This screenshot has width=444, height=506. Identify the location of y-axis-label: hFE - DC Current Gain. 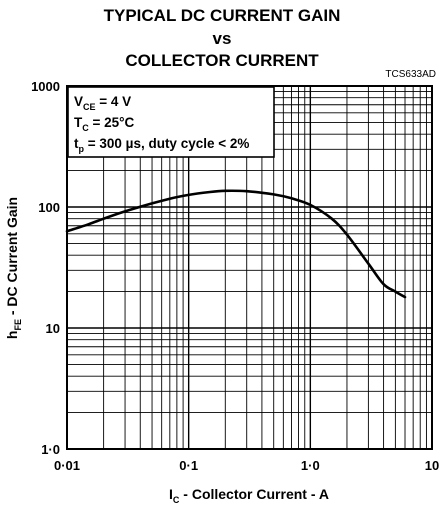
(13, 268).